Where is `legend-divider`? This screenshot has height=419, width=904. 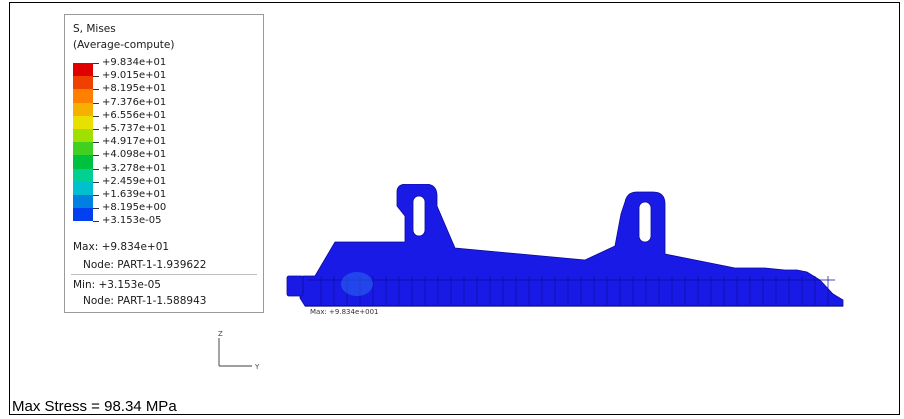
legend-divider is located at coordinates (164, 274).